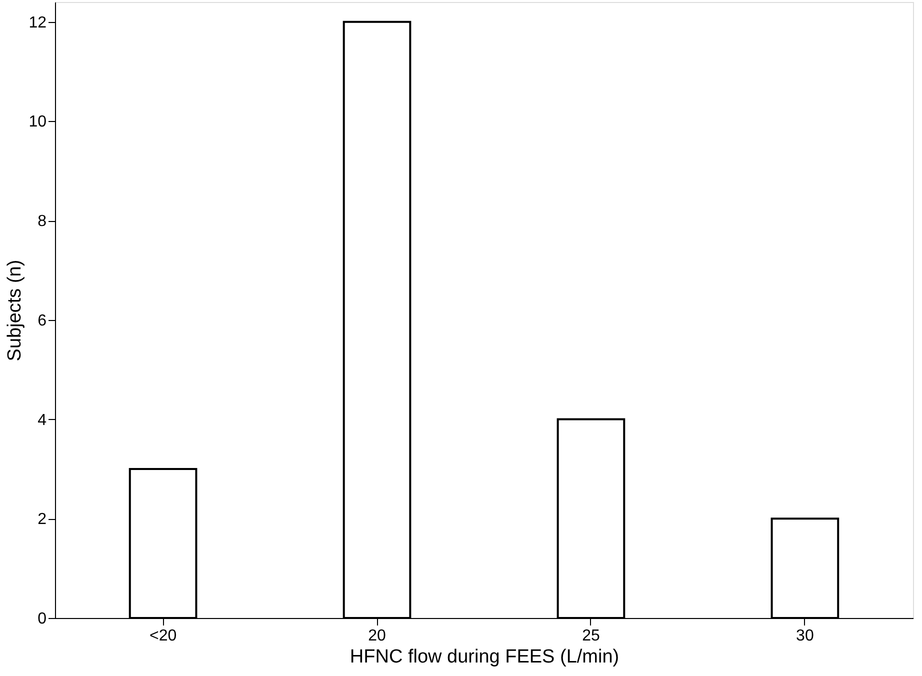 Image resolution: width=922 pixels, height=676 pixels. What do you see at coordinates (805, 636) in the screenshot?
I see `x-tick-label: 30` at bounding box center [805, 636].